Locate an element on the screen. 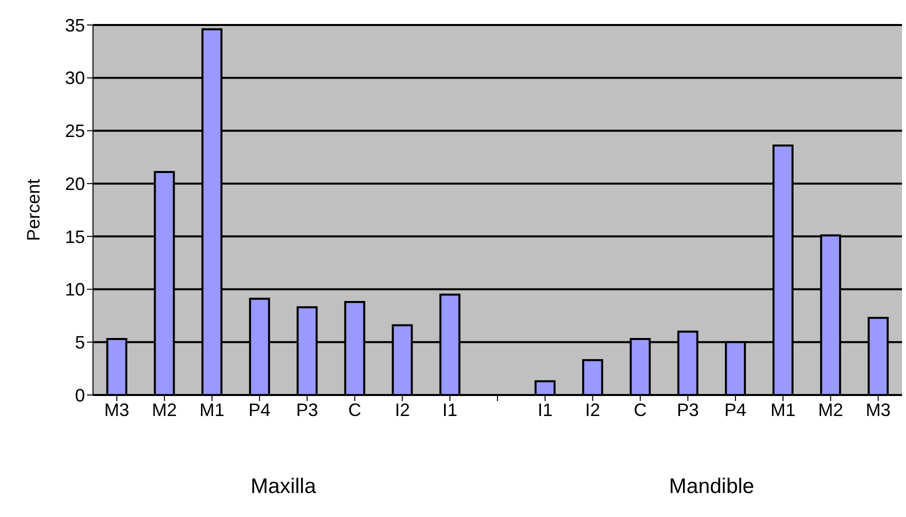  y-tick-label: 30 is located at coordinates (74, 78).